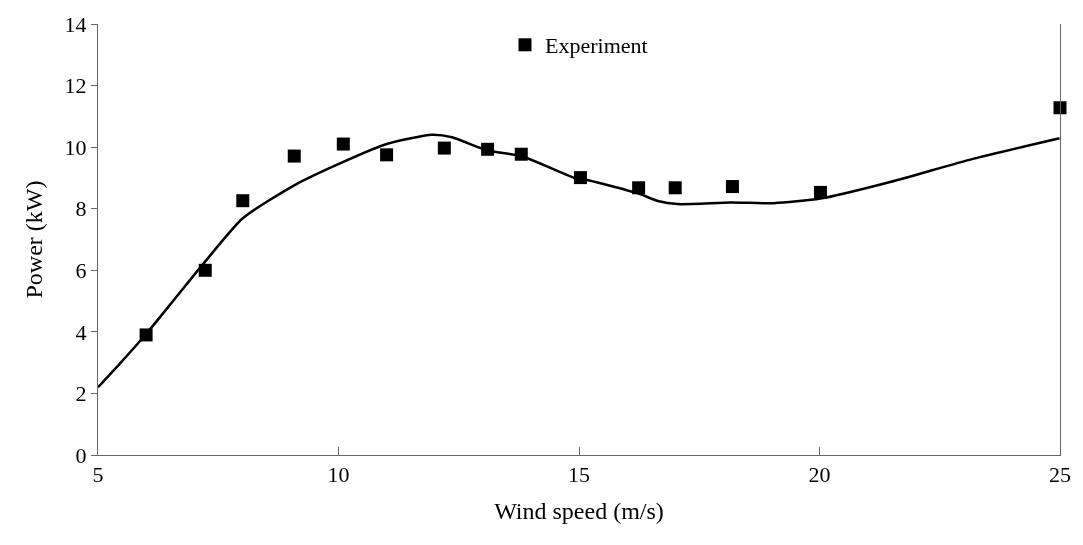 The image size is (1083, 545). I want to click on y-tick-label: 2, so click(81, 394).